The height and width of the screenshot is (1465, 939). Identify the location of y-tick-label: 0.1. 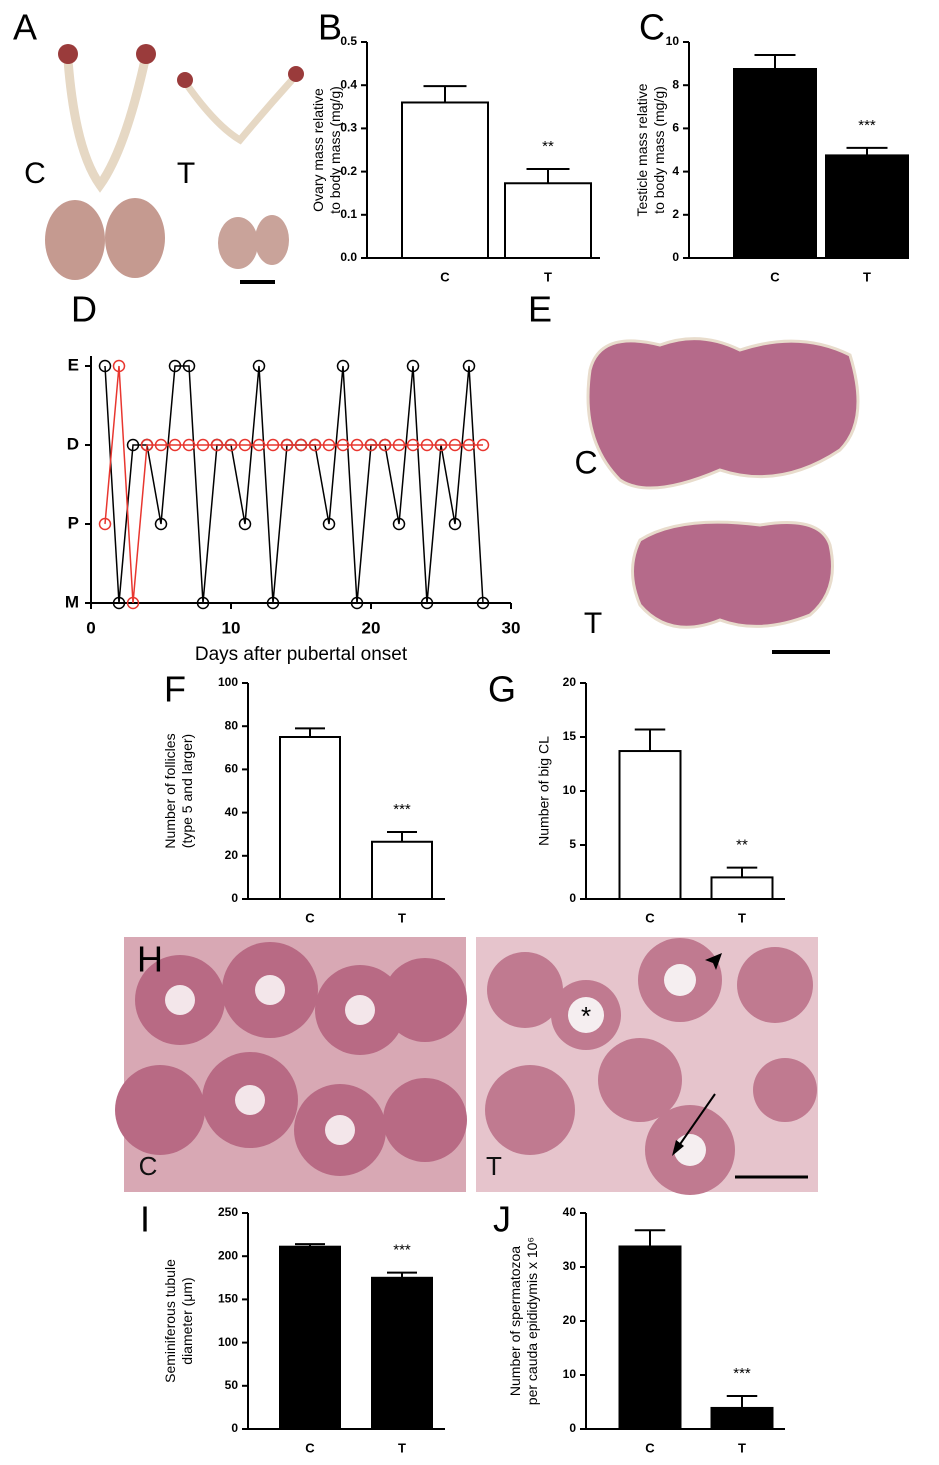
(348, 214).